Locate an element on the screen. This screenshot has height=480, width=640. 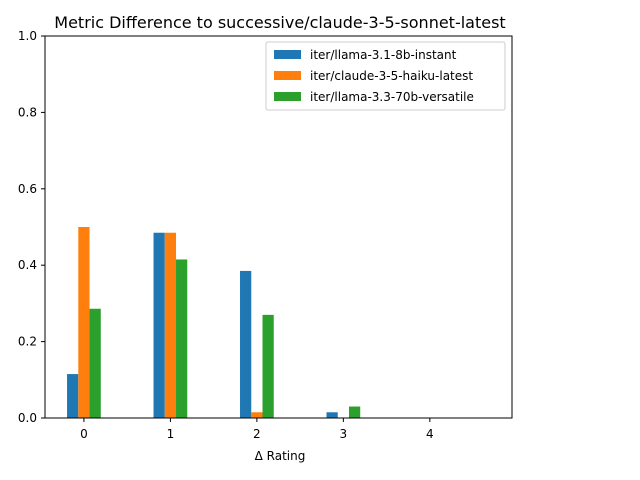
y-tick-label: 0.4 is located at coordinates (27, 265).